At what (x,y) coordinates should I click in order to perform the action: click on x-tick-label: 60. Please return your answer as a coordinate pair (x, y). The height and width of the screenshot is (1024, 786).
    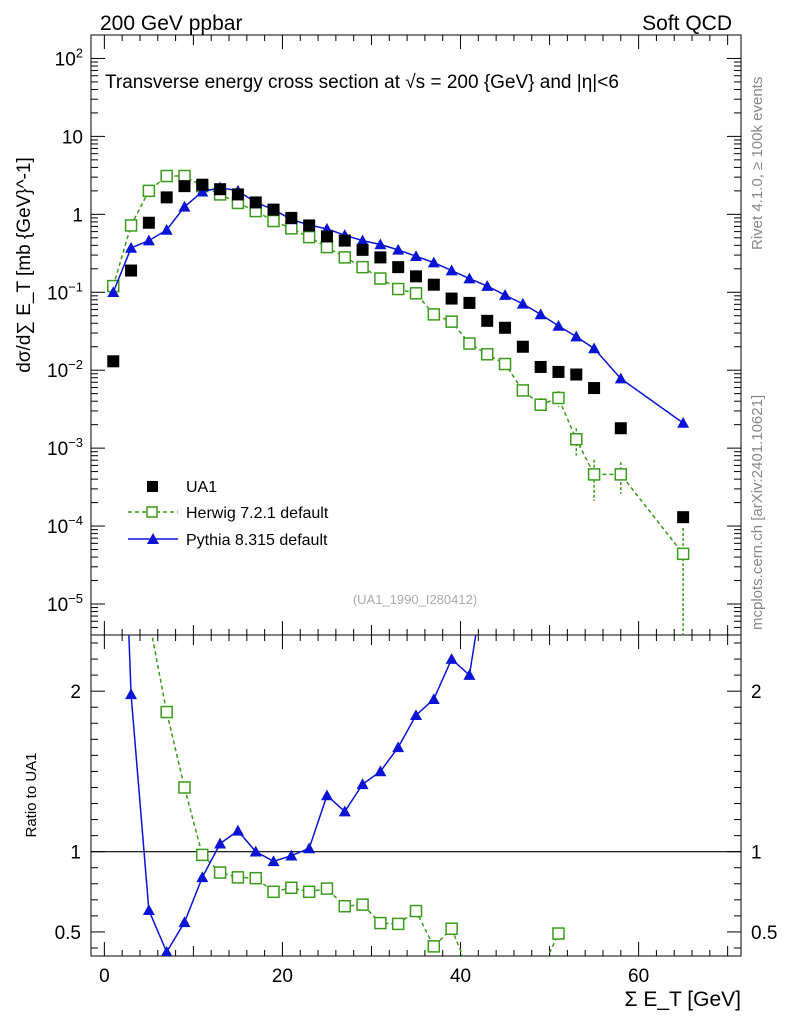
    Looking at the image, I should click on (638, 976).